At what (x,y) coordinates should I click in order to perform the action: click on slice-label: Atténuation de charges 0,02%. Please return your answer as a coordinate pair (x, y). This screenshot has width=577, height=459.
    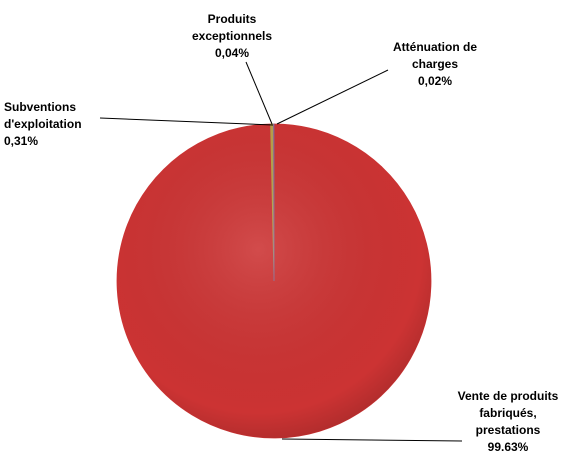
    Looking at the image, I should click on (435, 64).